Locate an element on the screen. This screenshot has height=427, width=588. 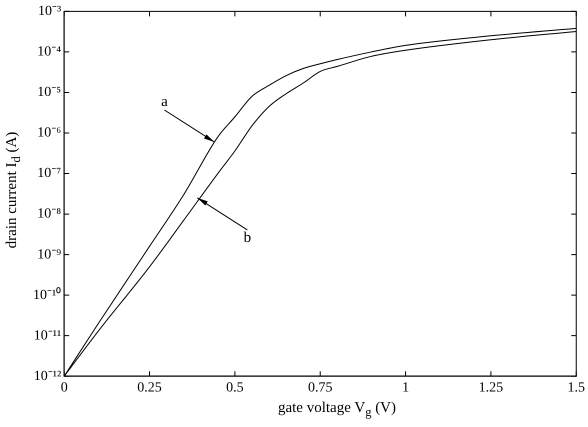
x-tick-label: 1.25 is located at coordinates (491, 388).